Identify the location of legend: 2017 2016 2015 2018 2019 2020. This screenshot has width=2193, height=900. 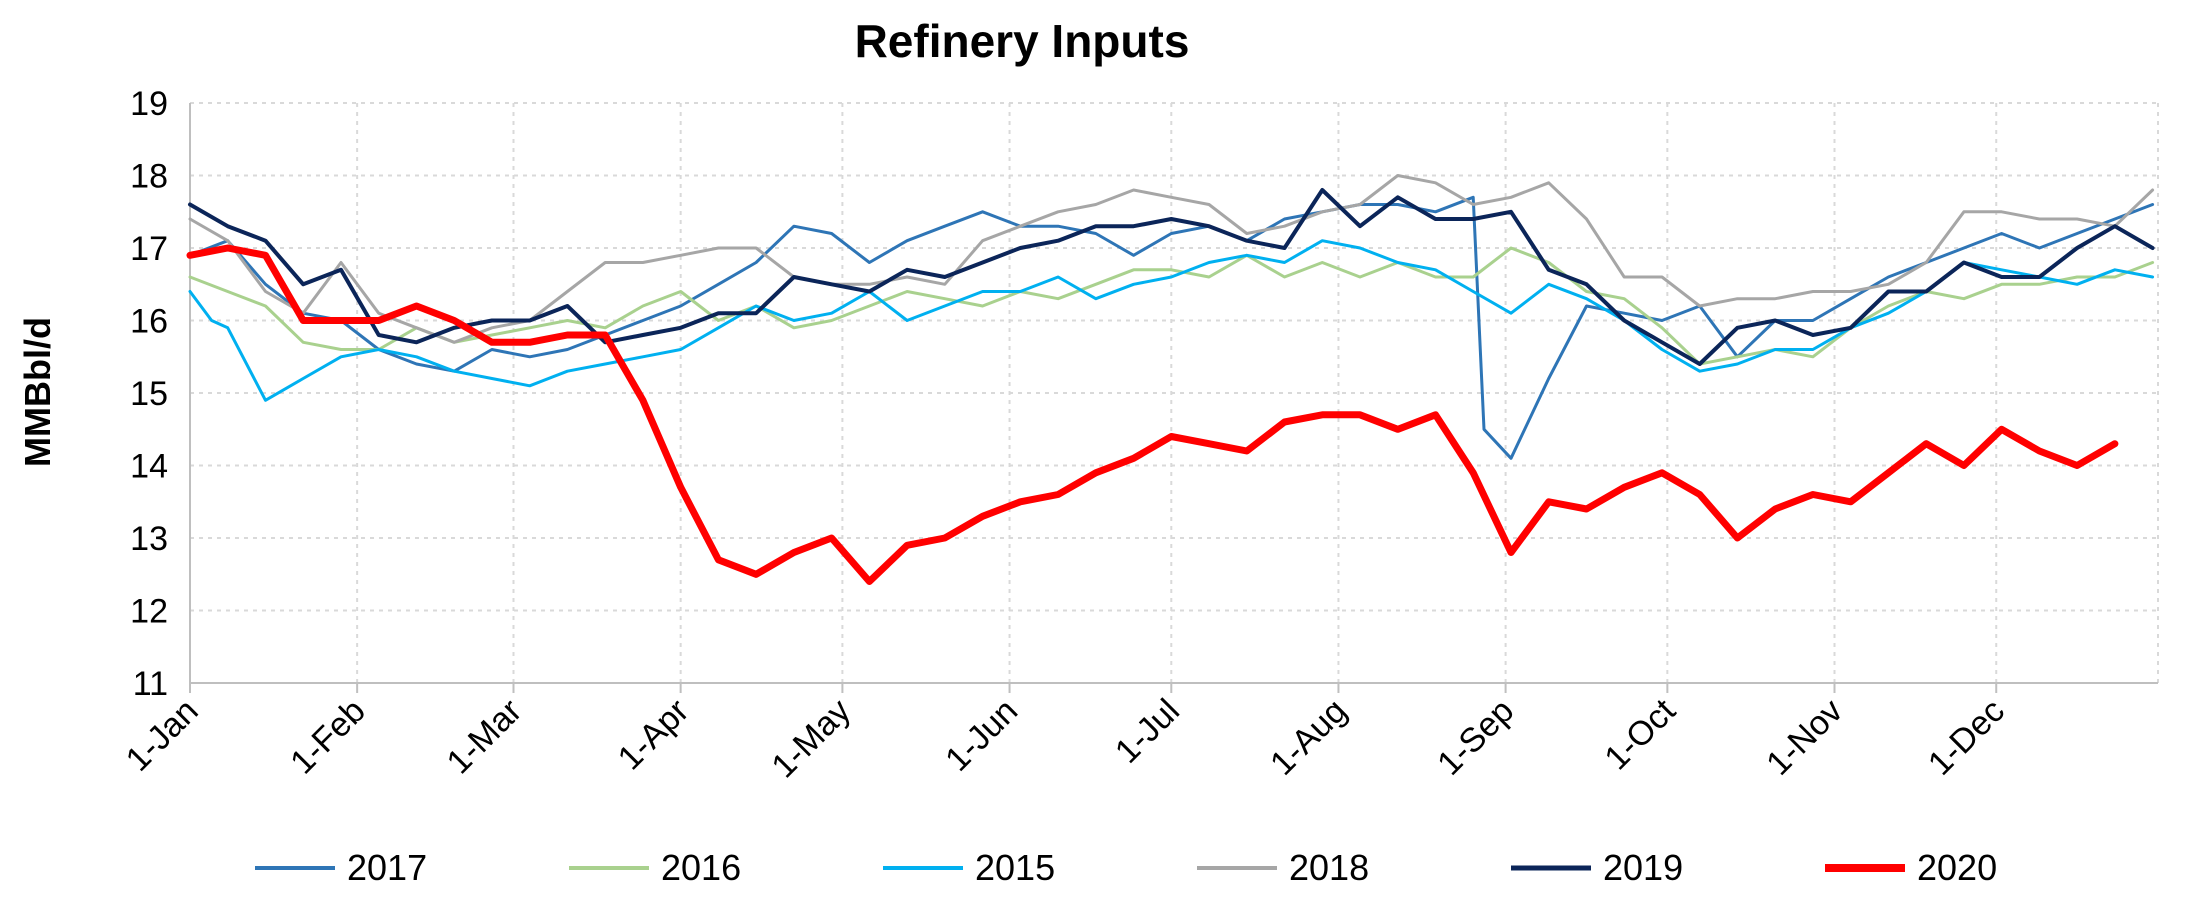
(1126, 867).